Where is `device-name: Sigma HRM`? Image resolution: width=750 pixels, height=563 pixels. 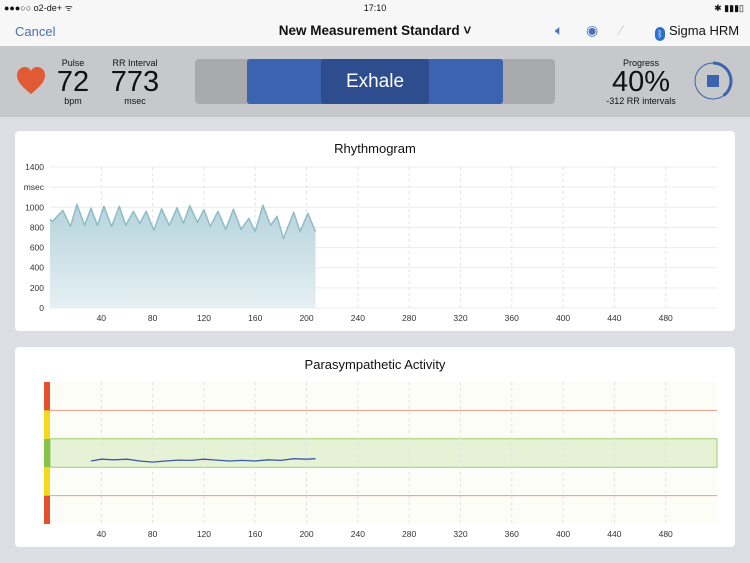 device-name: Sigma HRM is located at coordinates (704, 30).